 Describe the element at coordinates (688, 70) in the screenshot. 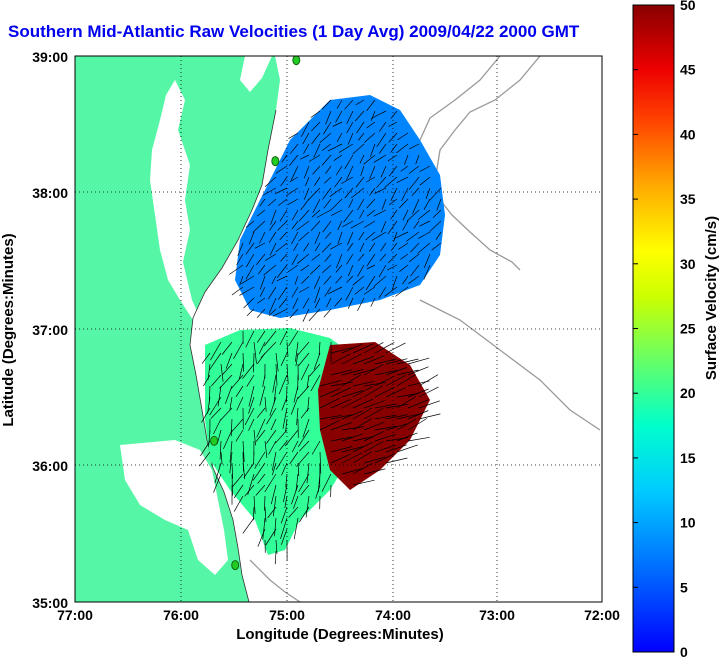

I see `colorbar-tick-label: 45` at that location.